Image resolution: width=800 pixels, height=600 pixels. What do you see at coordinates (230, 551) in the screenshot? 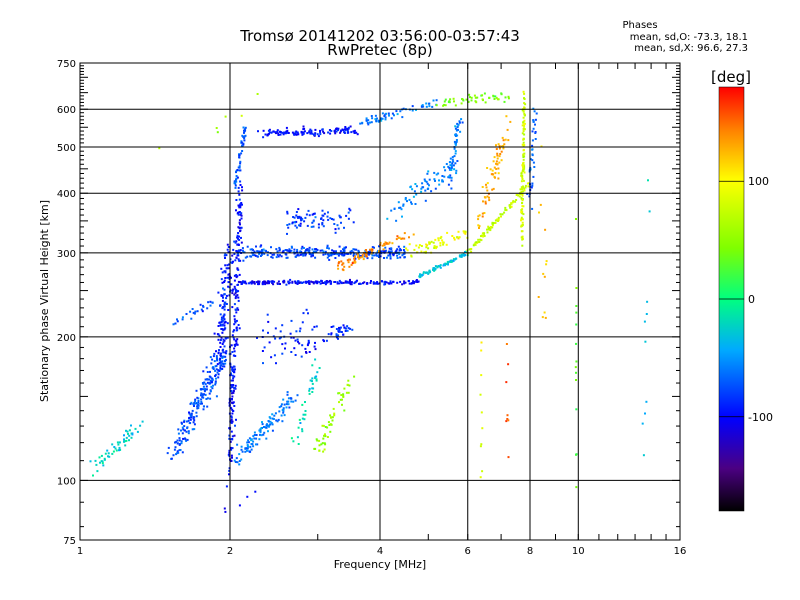
I see `x-tick-label: 2` at bounding box center [230, 551].